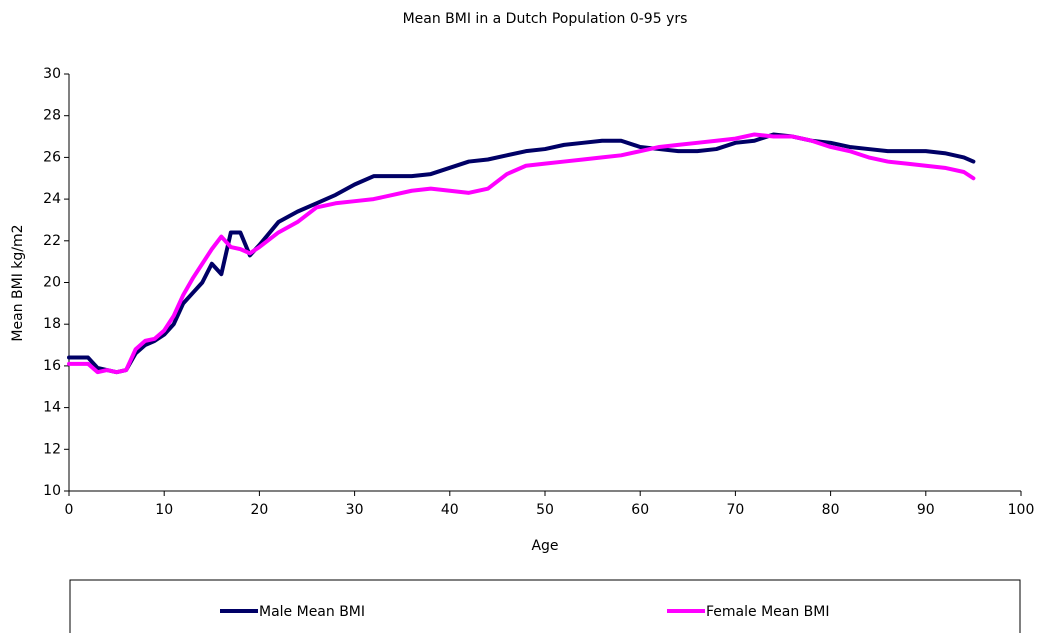 The height and width of the screenshot is (633, 1043). Describe the element at coordinates (312, 612) in the screenshot. I see `legend-label: Male Mean BMI` at that location.